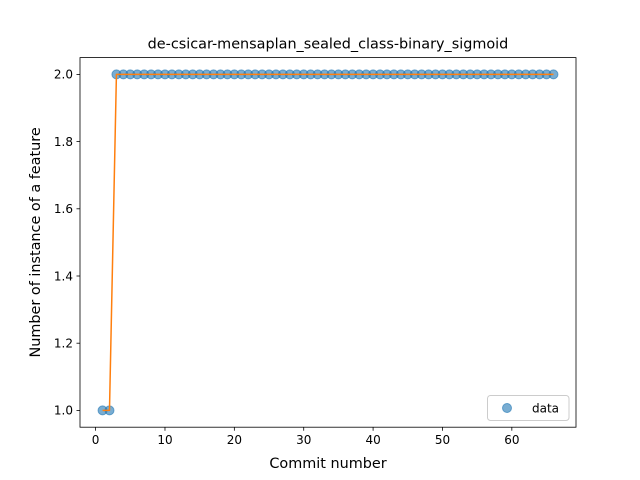 Image resolution: width=640 pixels, height=480 pixels. What do you see at coordinates (63, 75) in the screenshot?
I see `y-tick-label: 2.0` at bounding box center [63, 75].